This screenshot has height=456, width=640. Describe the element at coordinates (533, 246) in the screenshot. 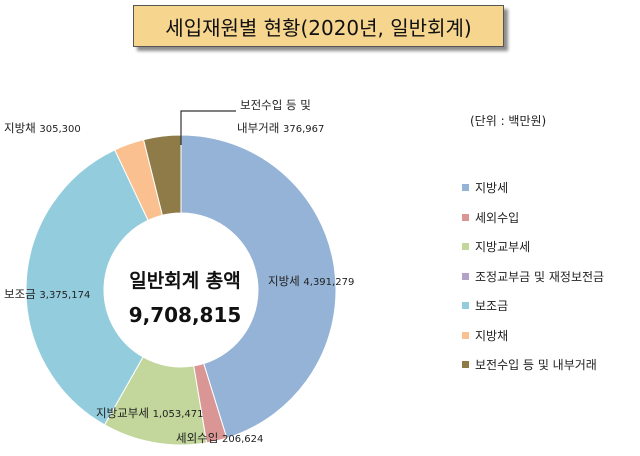

I see `legend-item-grant: 지방교부세` at that location.